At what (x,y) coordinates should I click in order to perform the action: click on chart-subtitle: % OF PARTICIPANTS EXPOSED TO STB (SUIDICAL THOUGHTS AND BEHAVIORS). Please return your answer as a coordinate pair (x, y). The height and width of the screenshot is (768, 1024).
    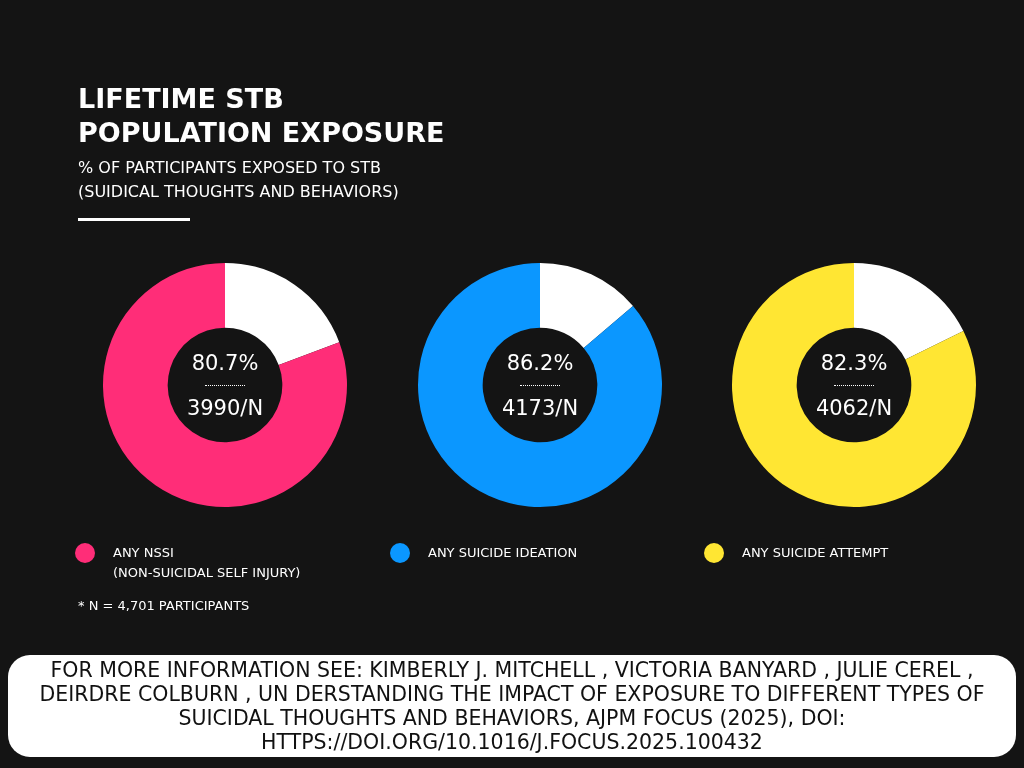
    Looking at the image, I should click on (238, 180).